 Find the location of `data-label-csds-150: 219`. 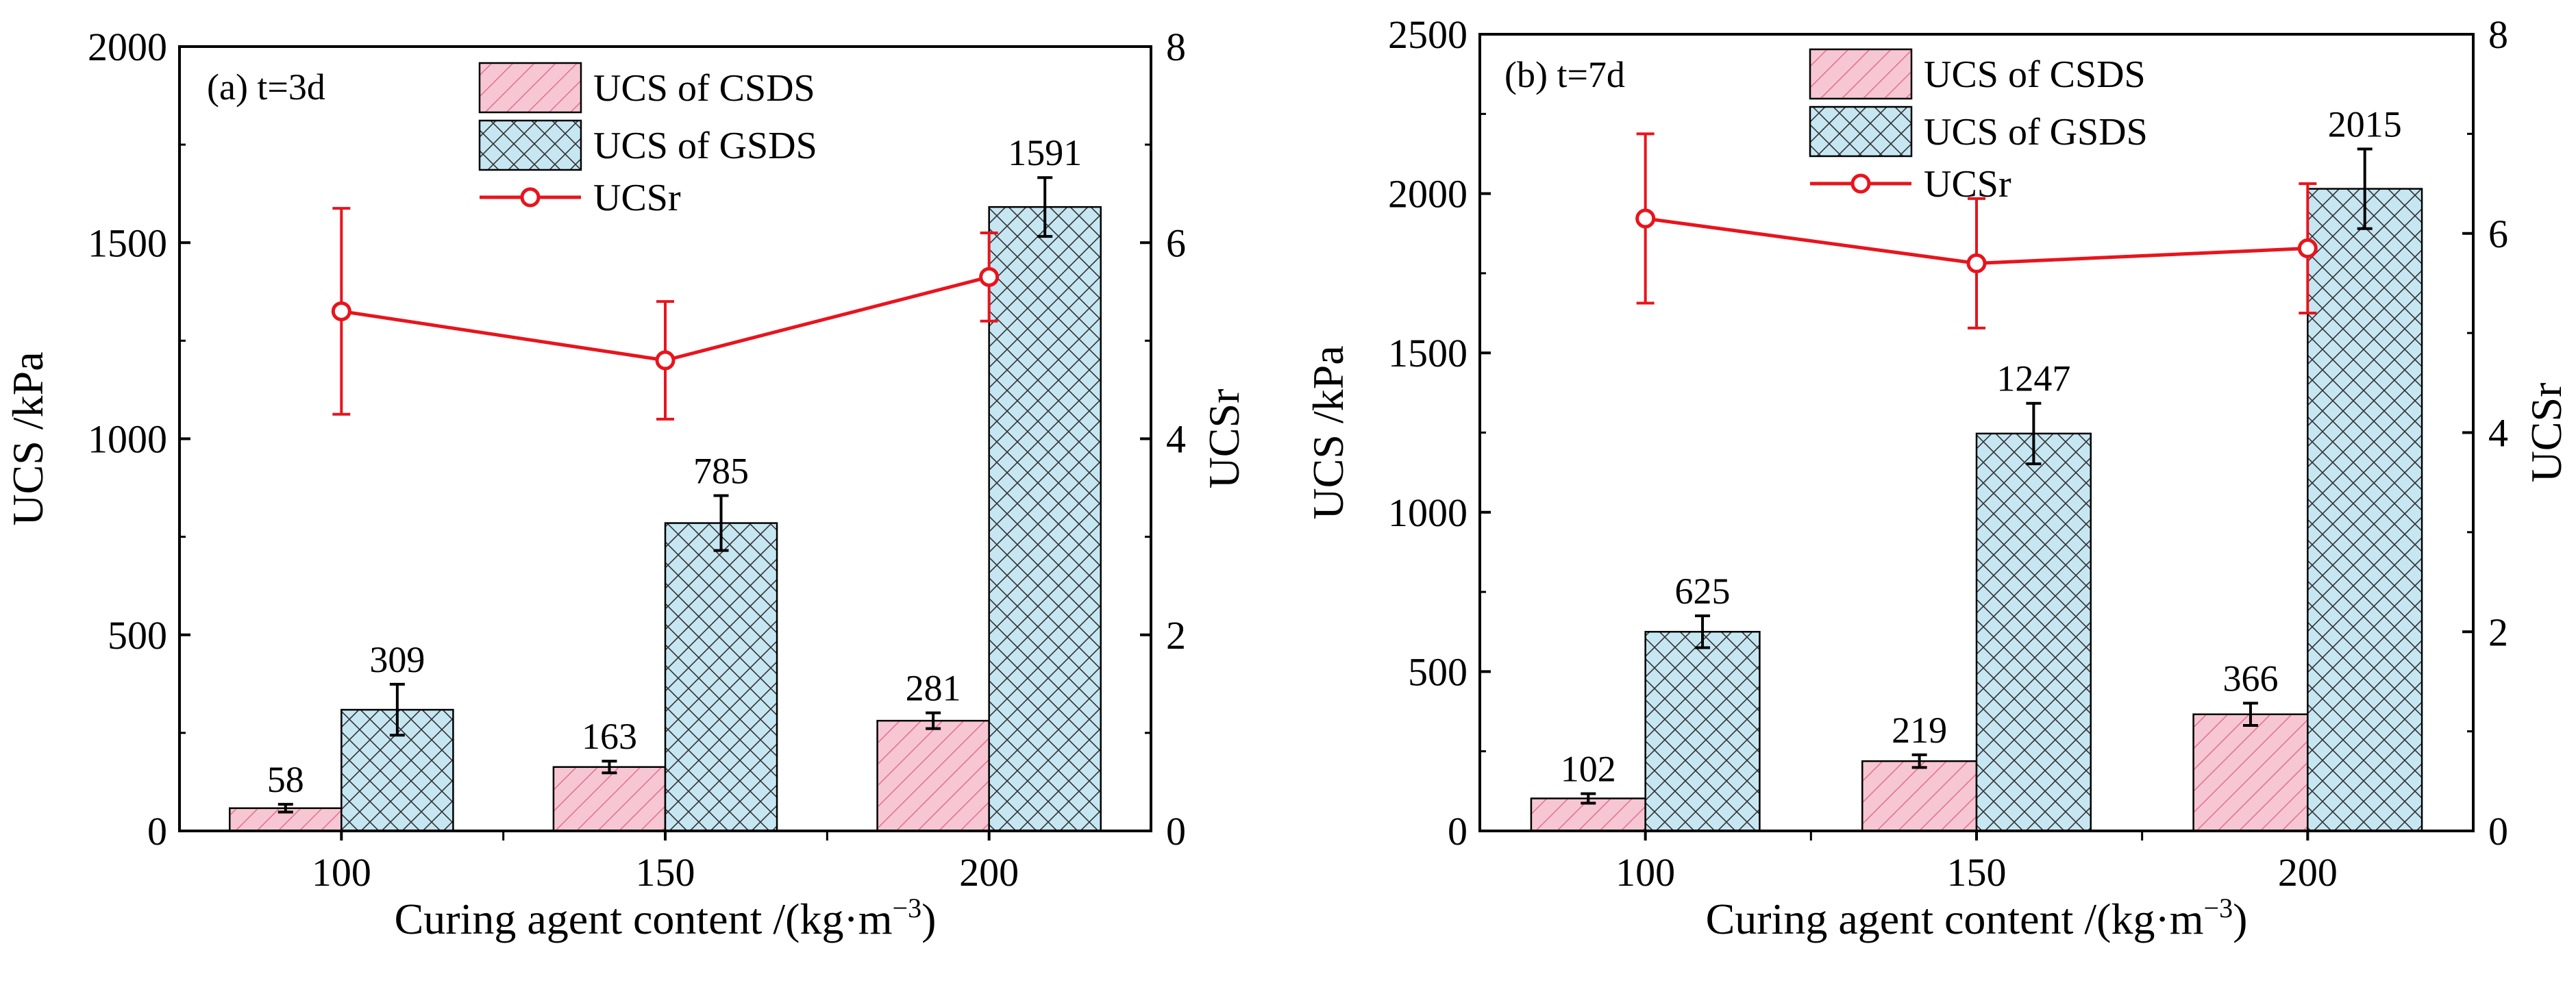

data-label-csds-150: 219 is located at coordinates (1919, 730).